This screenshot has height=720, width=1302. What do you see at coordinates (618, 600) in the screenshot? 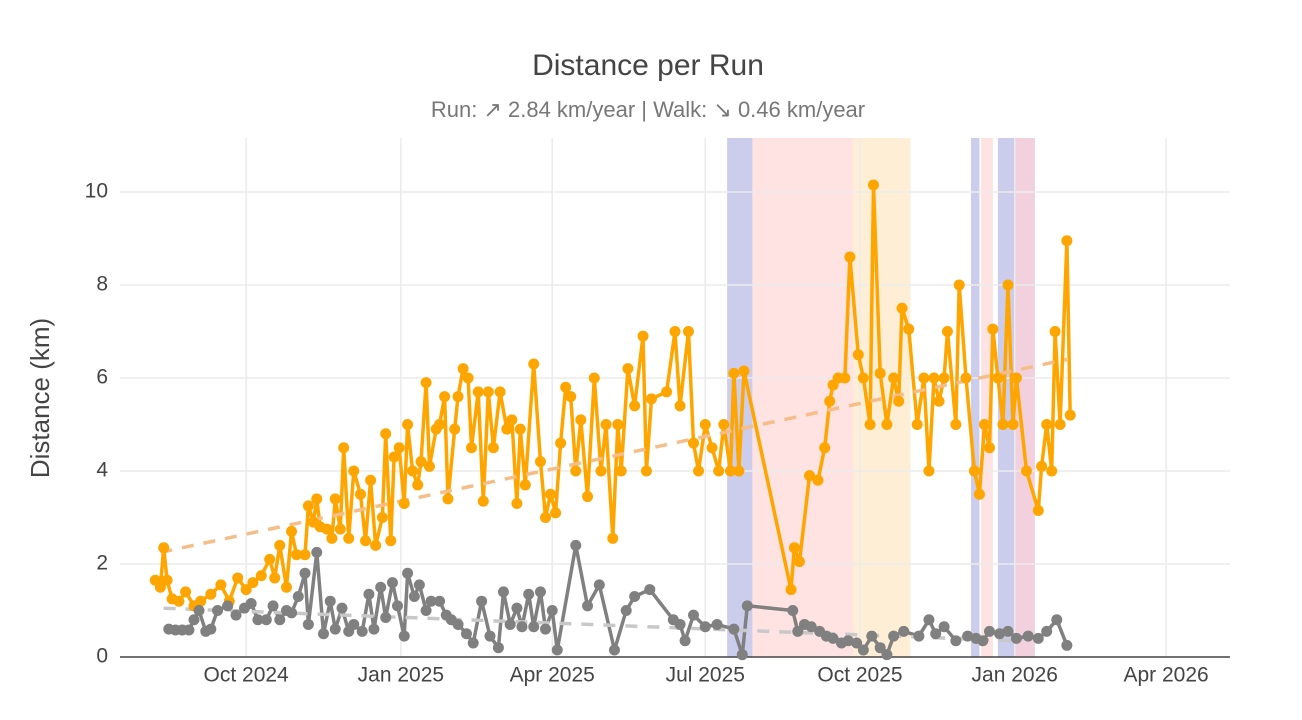
I see `series-line` at bounding box center [618, 600].